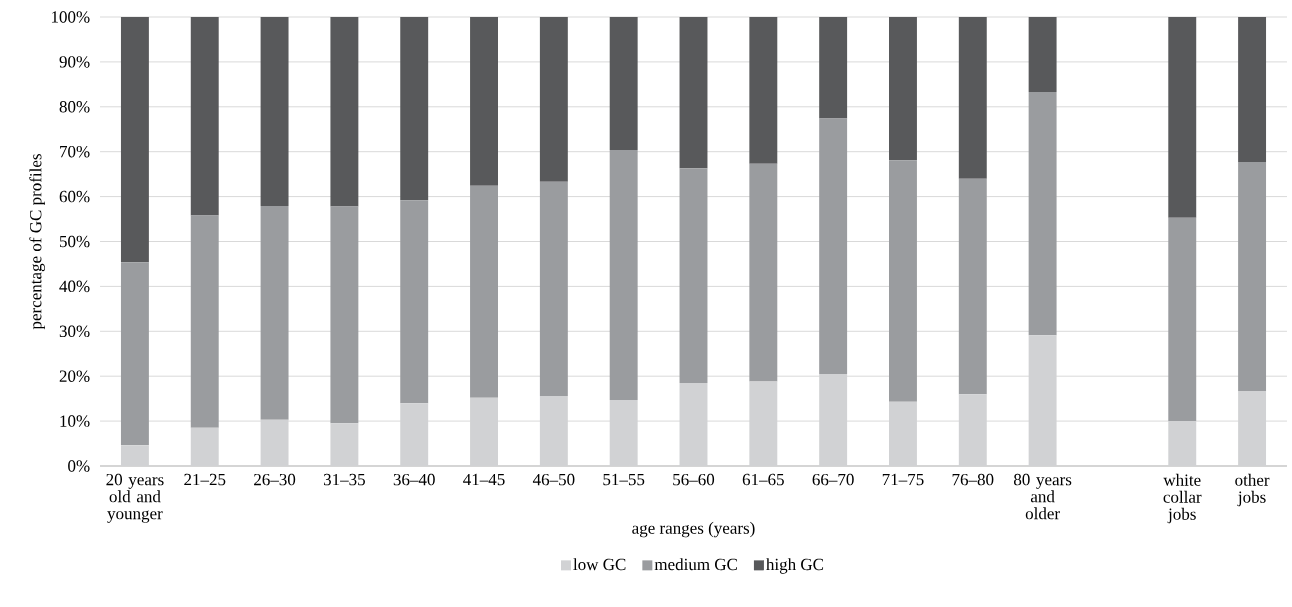  I want to click on y-axis-title: percentage of GC profiles, so click(37, 242).